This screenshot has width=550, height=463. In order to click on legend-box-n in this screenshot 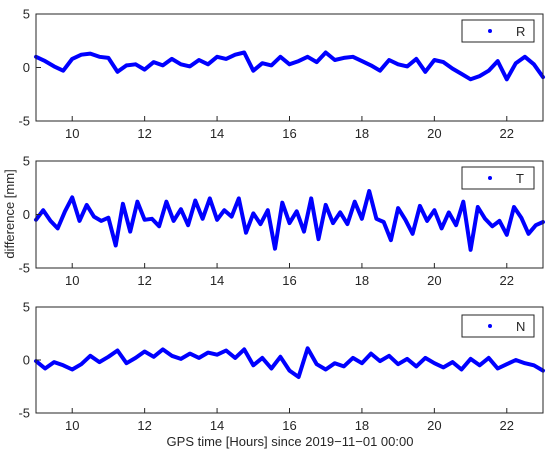, I will do `click(498, 326)`.